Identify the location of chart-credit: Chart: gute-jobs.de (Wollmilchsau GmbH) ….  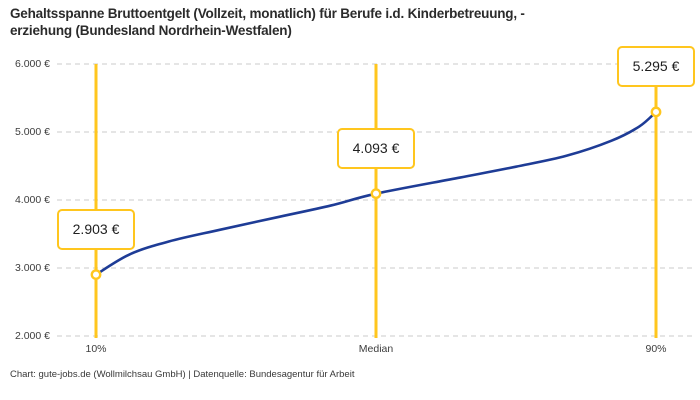
(182, 374).